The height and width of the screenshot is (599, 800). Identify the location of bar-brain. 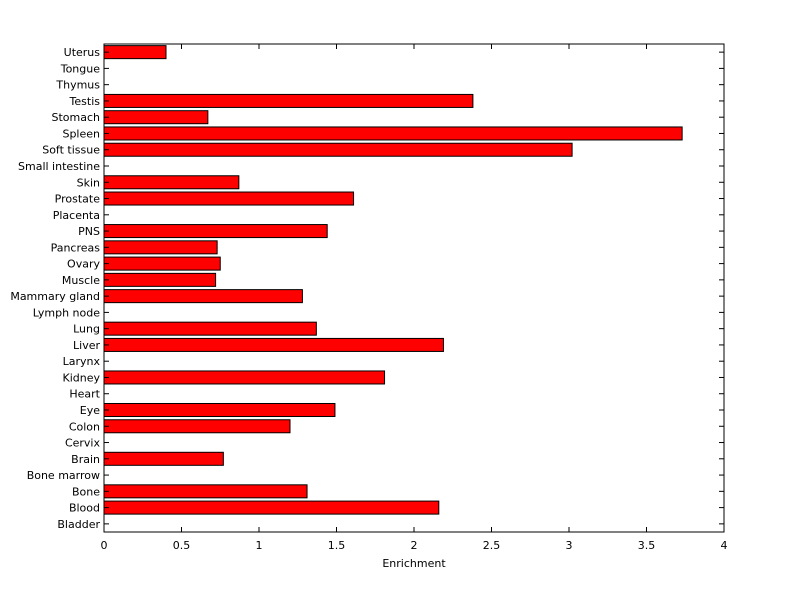
(163, 458).